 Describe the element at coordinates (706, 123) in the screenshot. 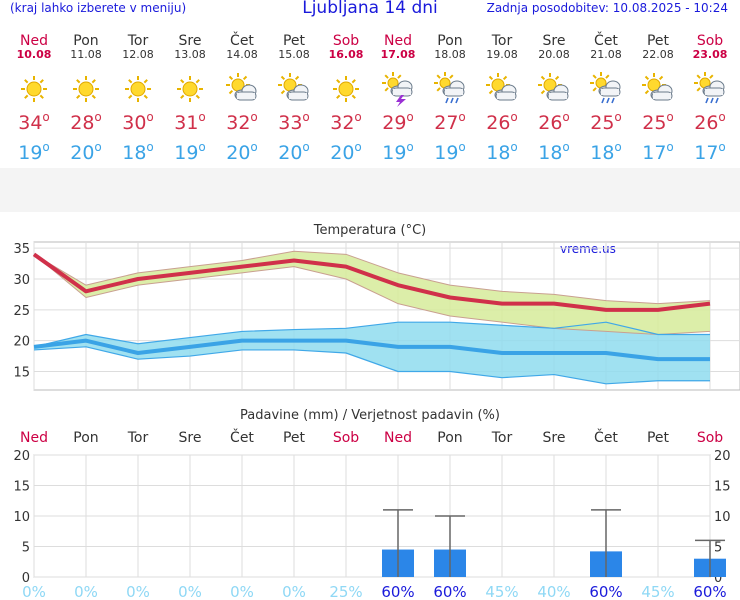

I see `max-temp-value: 26` at that location.